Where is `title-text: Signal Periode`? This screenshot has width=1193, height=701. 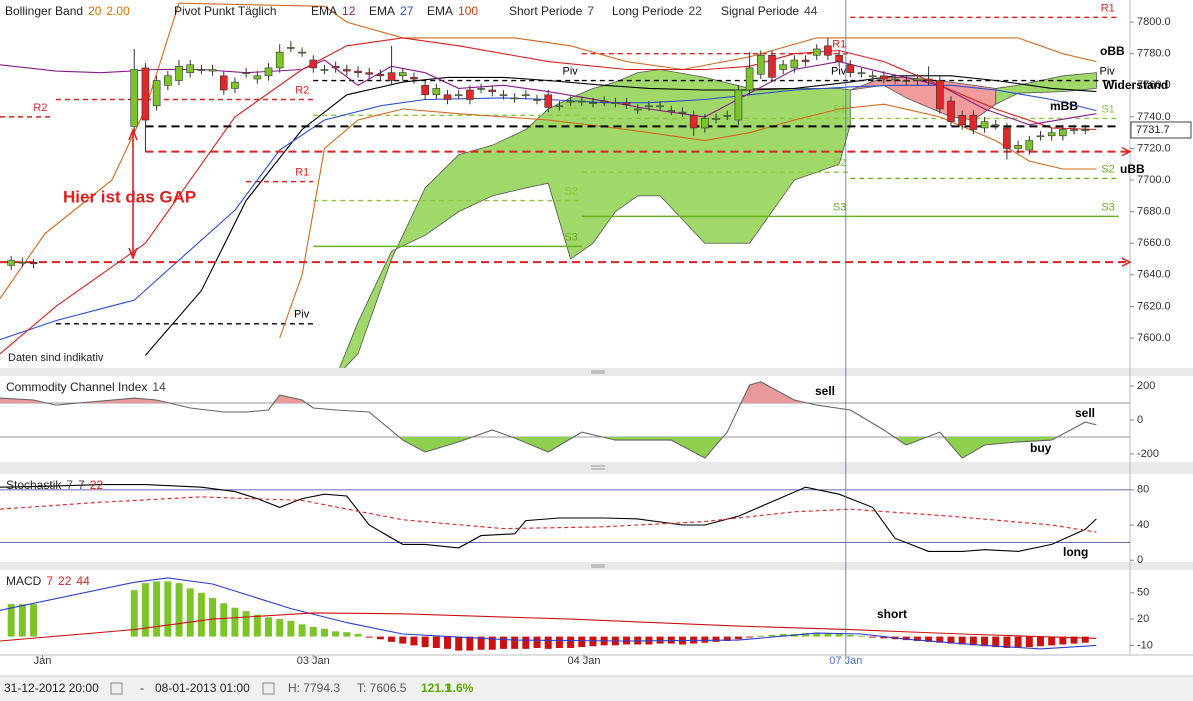 title-text: Signal Periode is located at coordinates (760, 11).